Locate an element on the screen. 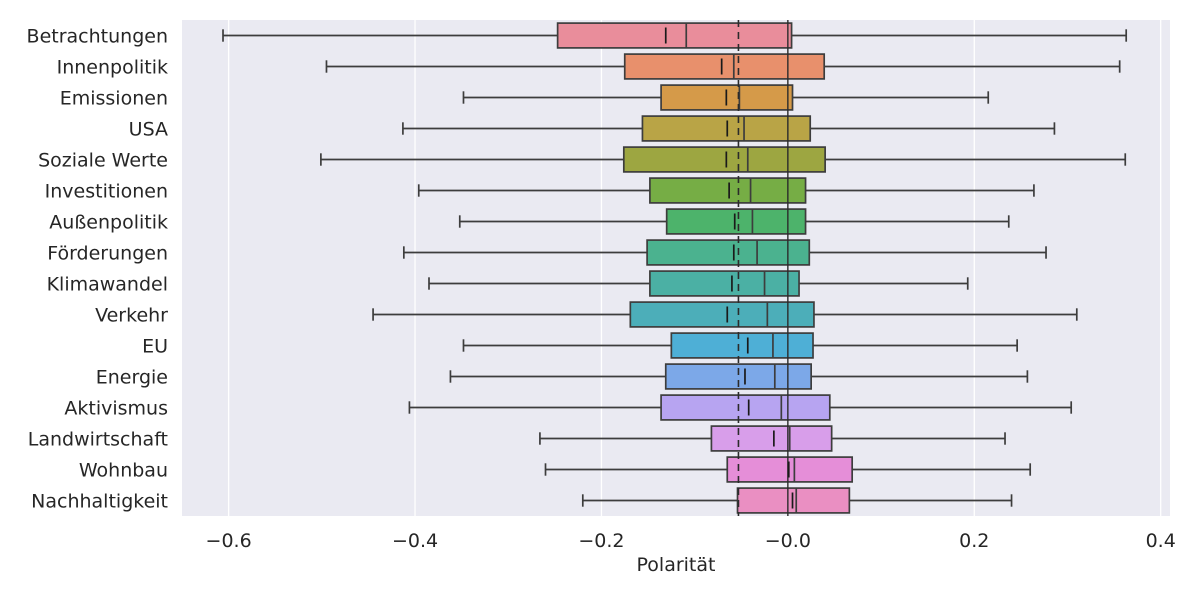  x-axis-label: Polarität is located at coordinates (676, 565).